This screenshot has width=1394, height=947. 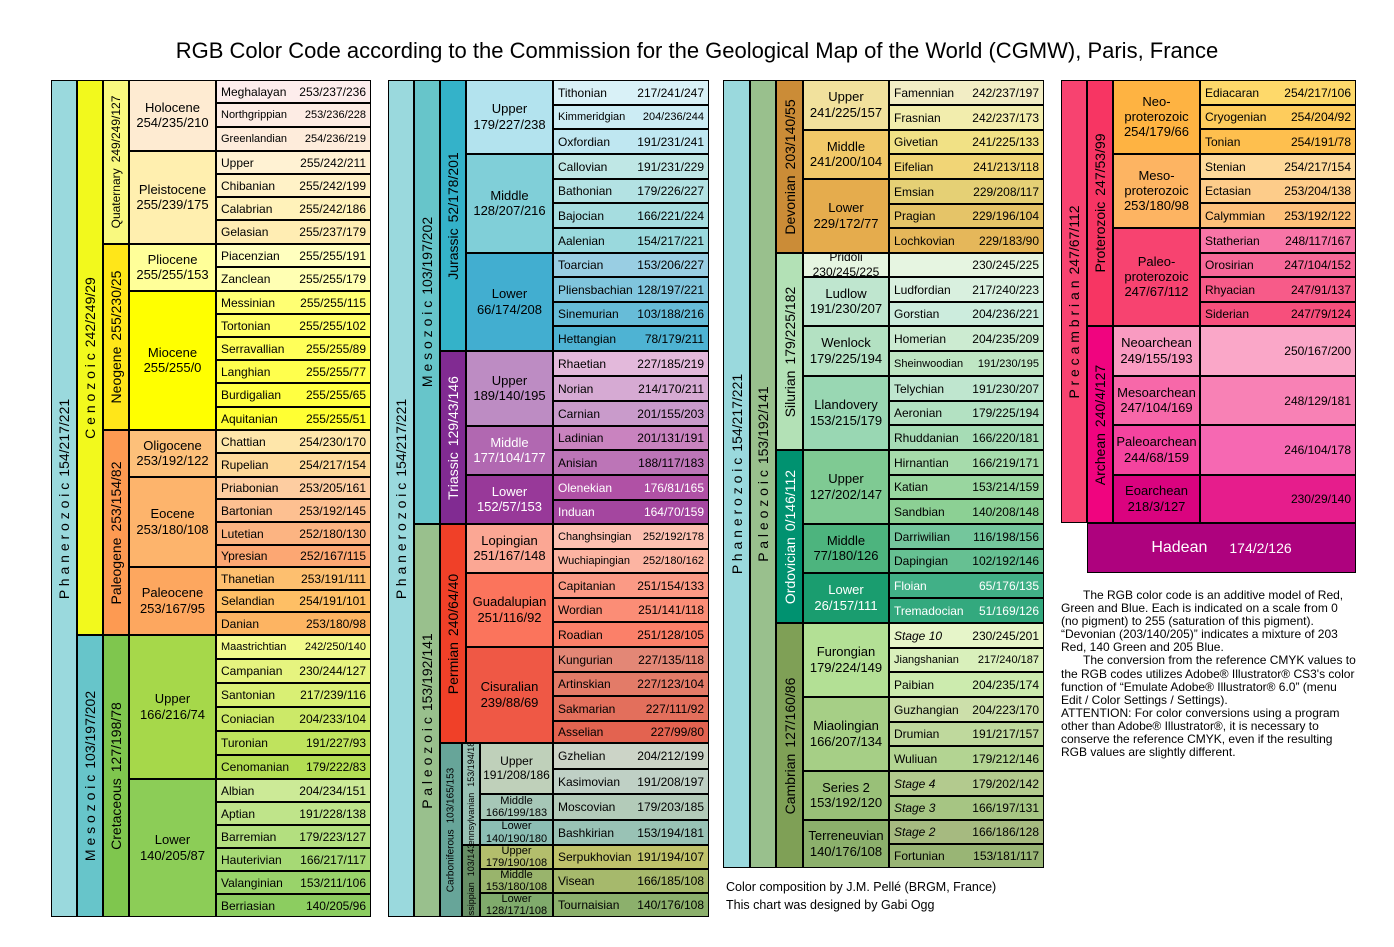 I want to click on unit-cenomanian-45: Cenomanian 179/222/83, so click(x=293, y=767).